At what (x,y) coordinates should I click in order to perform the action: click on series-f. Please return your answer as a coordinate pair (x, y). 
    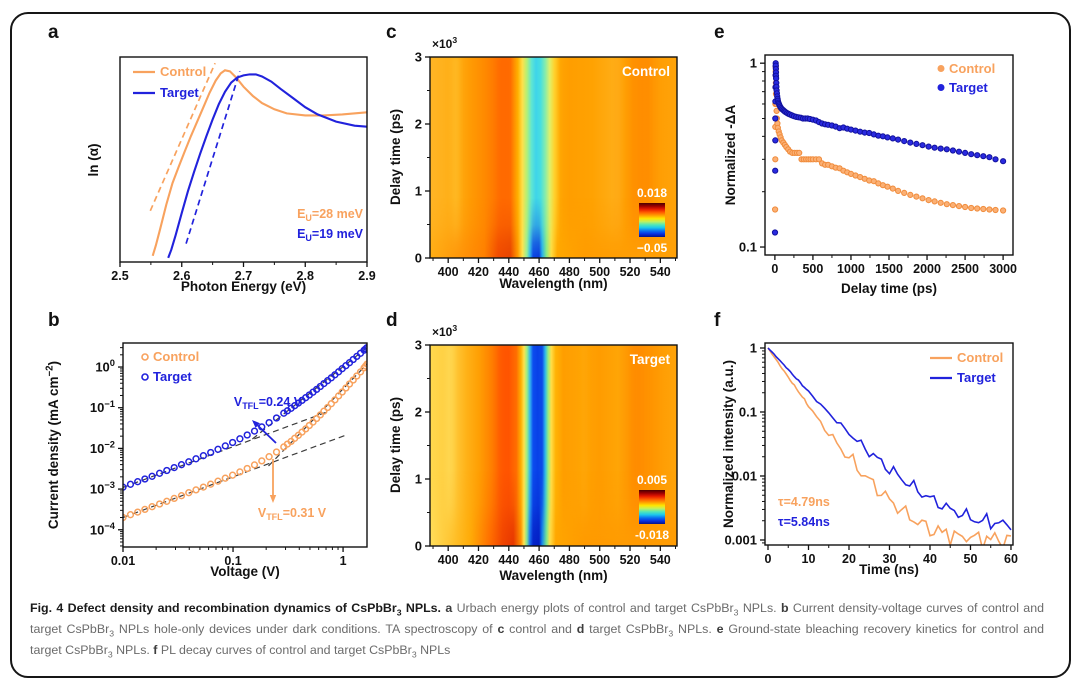
    Looking at the image, I should click on (889, 446).